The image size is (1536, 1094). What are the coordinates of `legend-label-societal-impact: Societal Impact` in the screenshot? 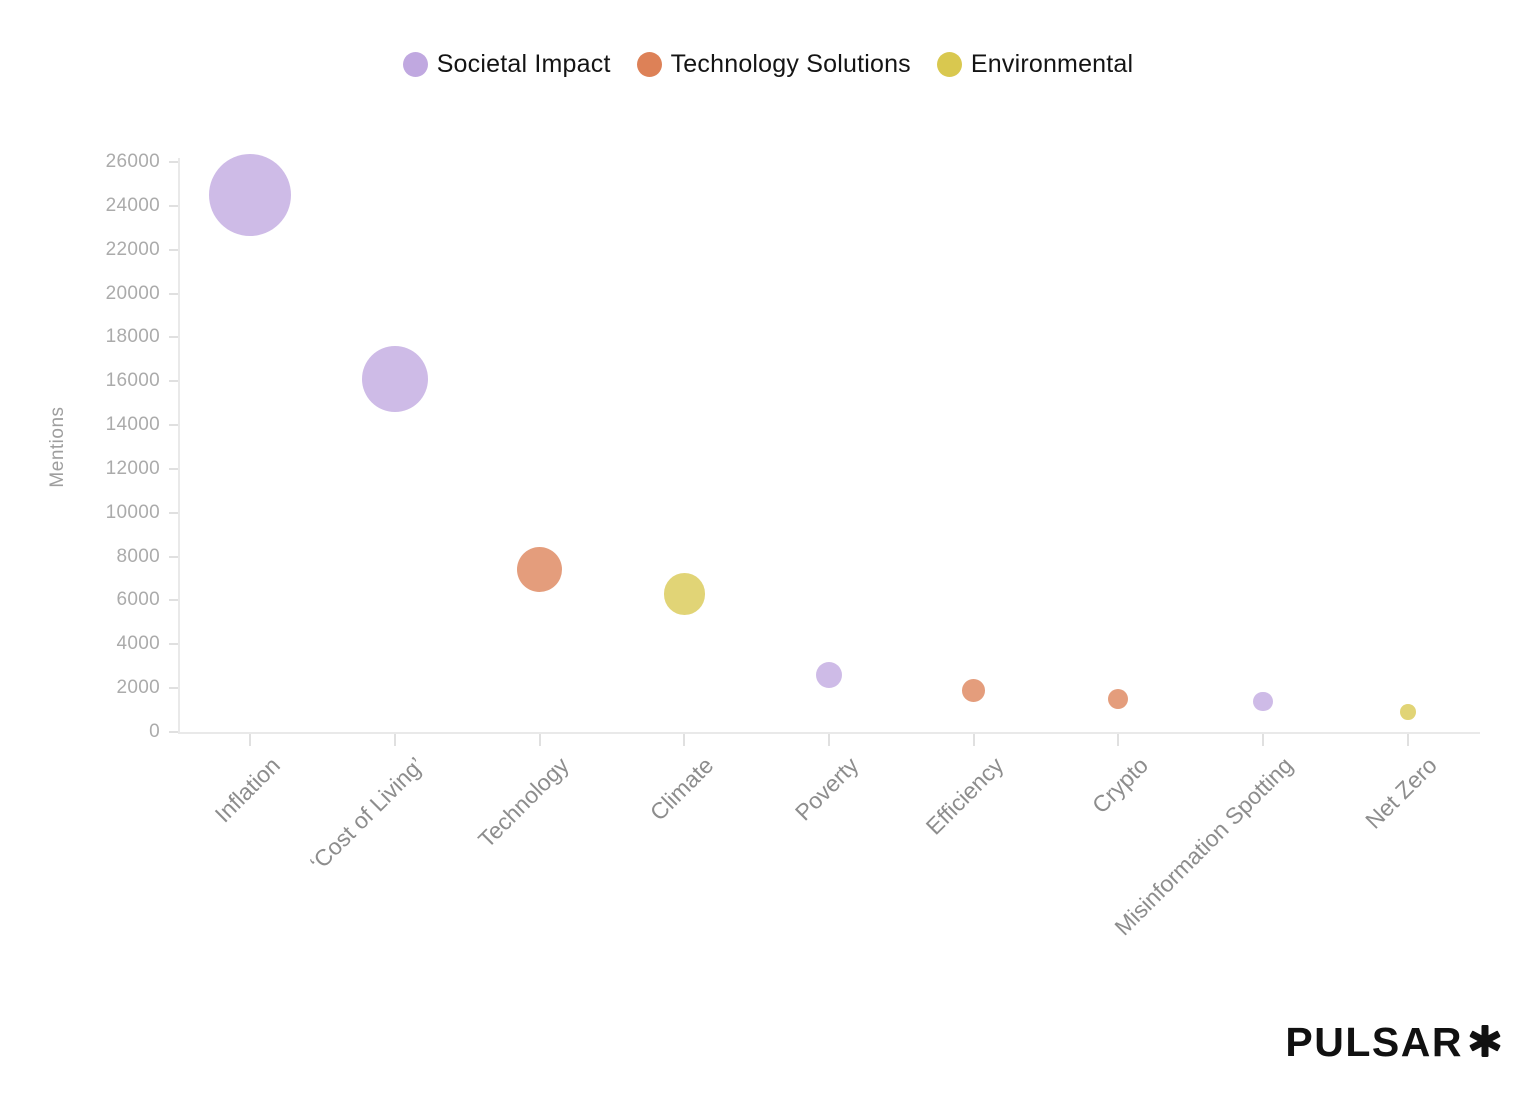 It's located at (523, 64).